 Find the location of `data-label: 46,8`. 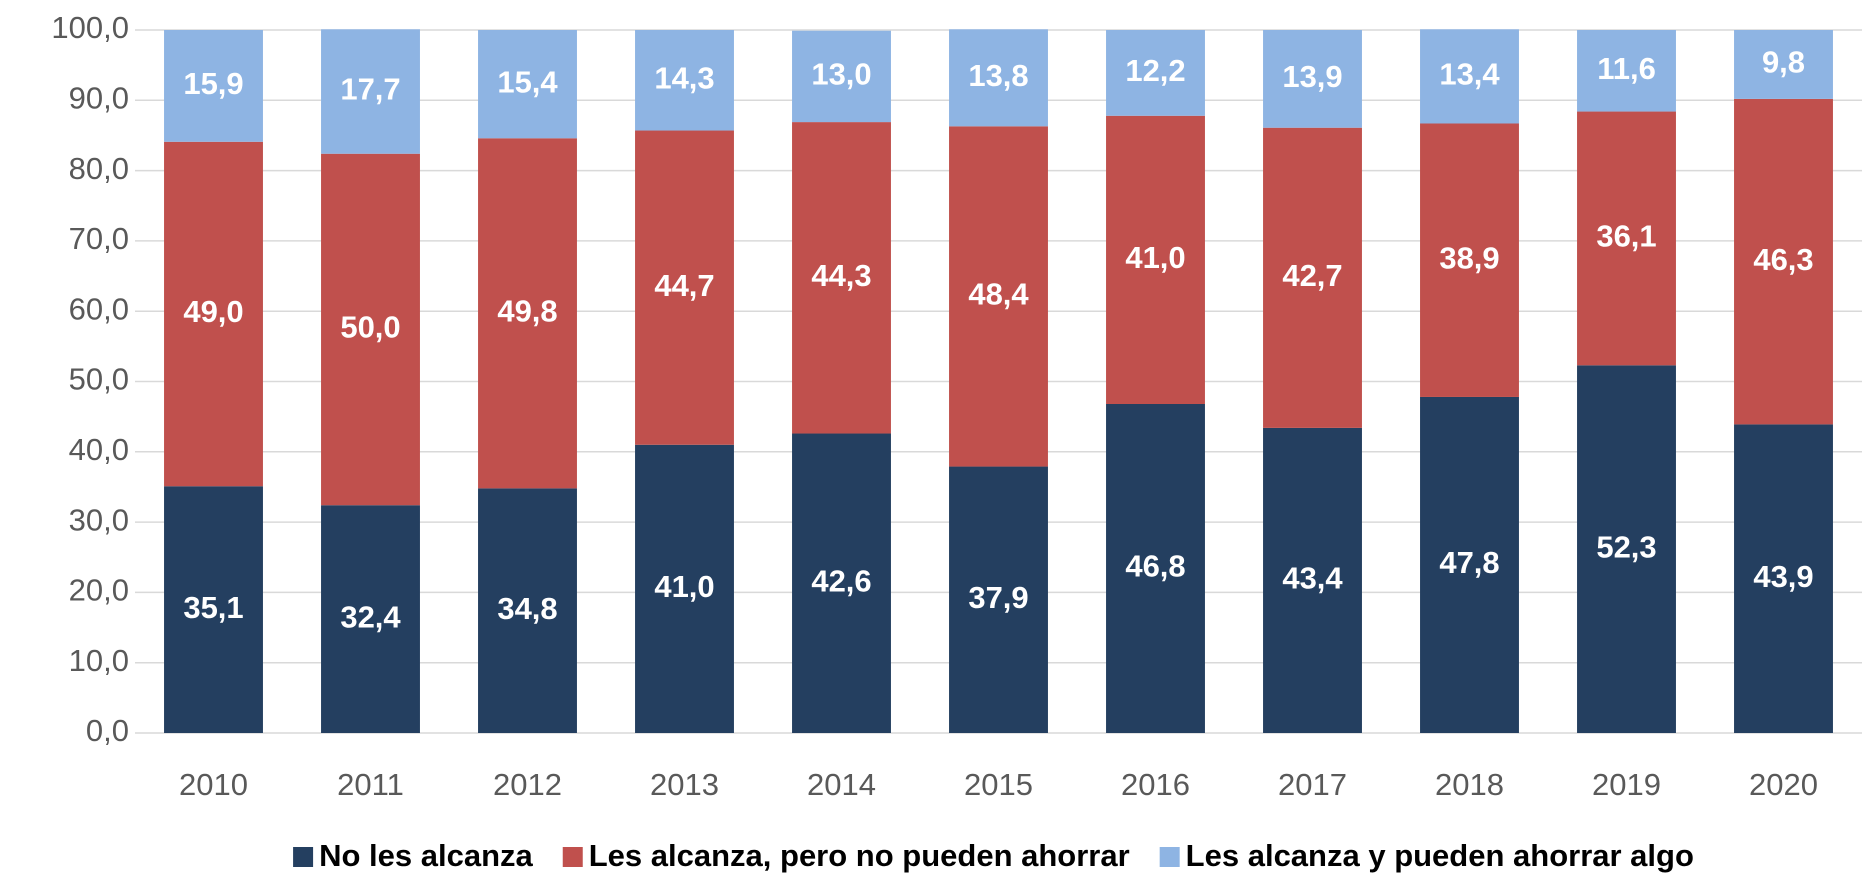

data-label: 46,8 is located at coordinates (1155, 566).